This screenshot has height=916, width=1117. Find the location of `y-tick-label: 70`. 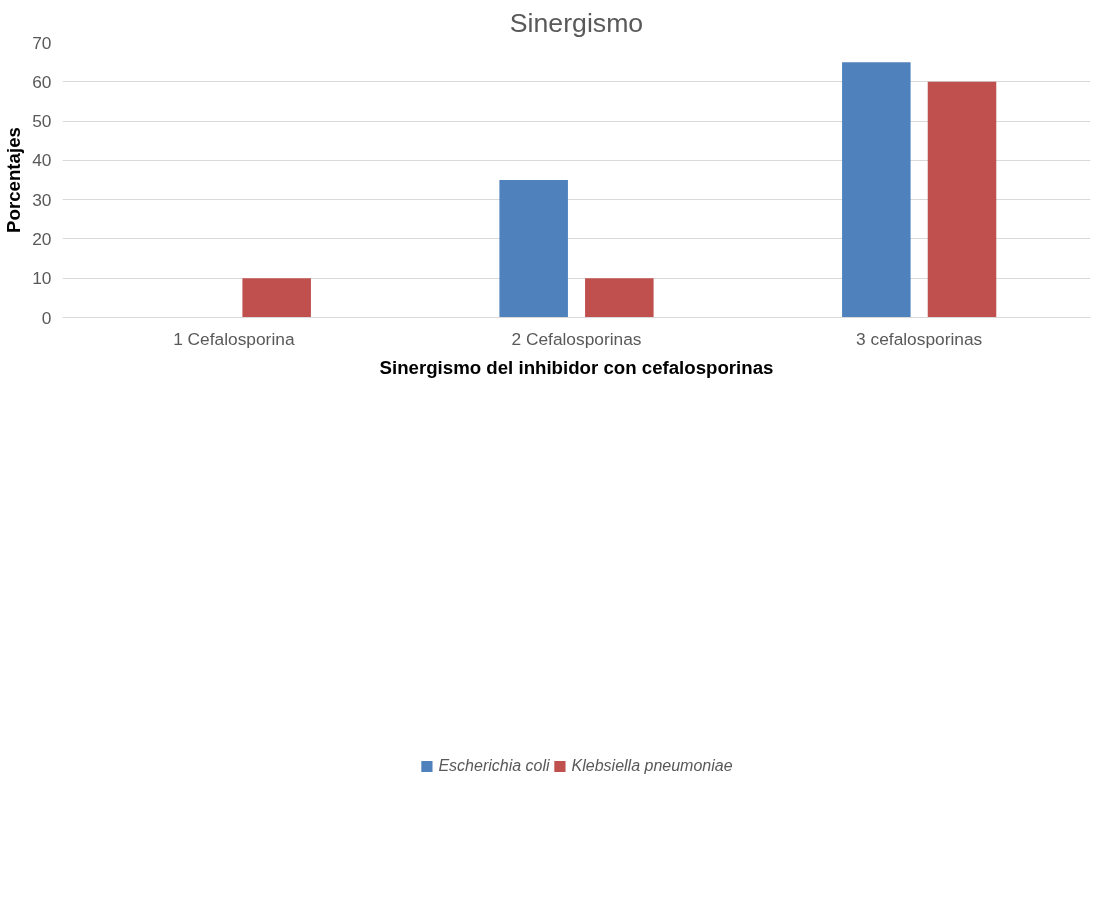

y-tick-label: 70 is located at coordinates (42, 42).